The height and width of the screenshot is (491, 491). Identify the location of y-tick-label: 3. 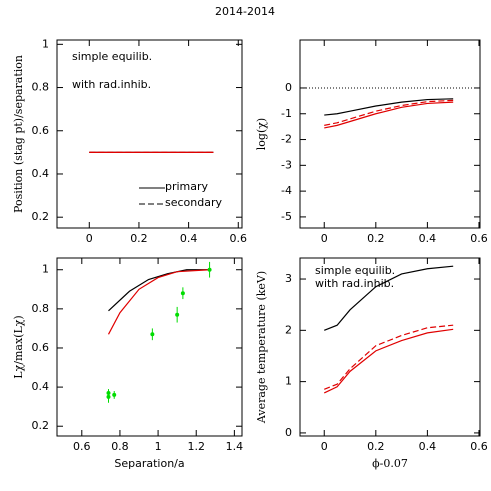
(288, 278).